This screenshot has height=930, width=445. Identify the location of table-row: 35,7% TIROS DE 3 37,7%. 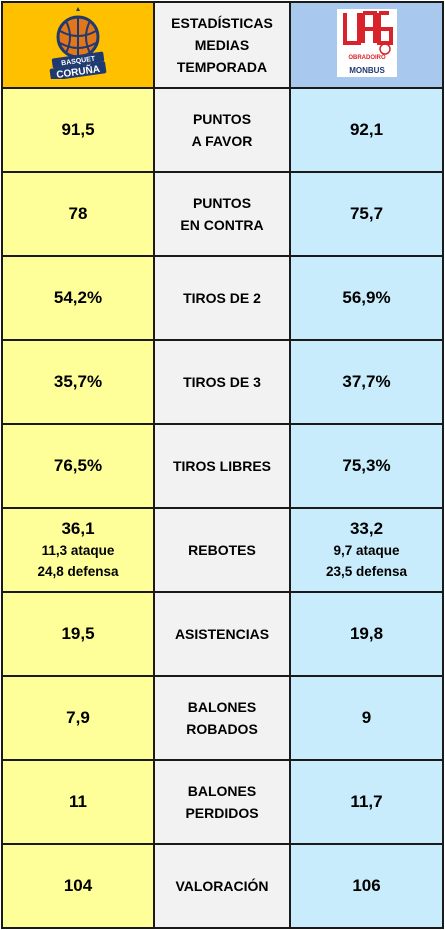
(222, 382).